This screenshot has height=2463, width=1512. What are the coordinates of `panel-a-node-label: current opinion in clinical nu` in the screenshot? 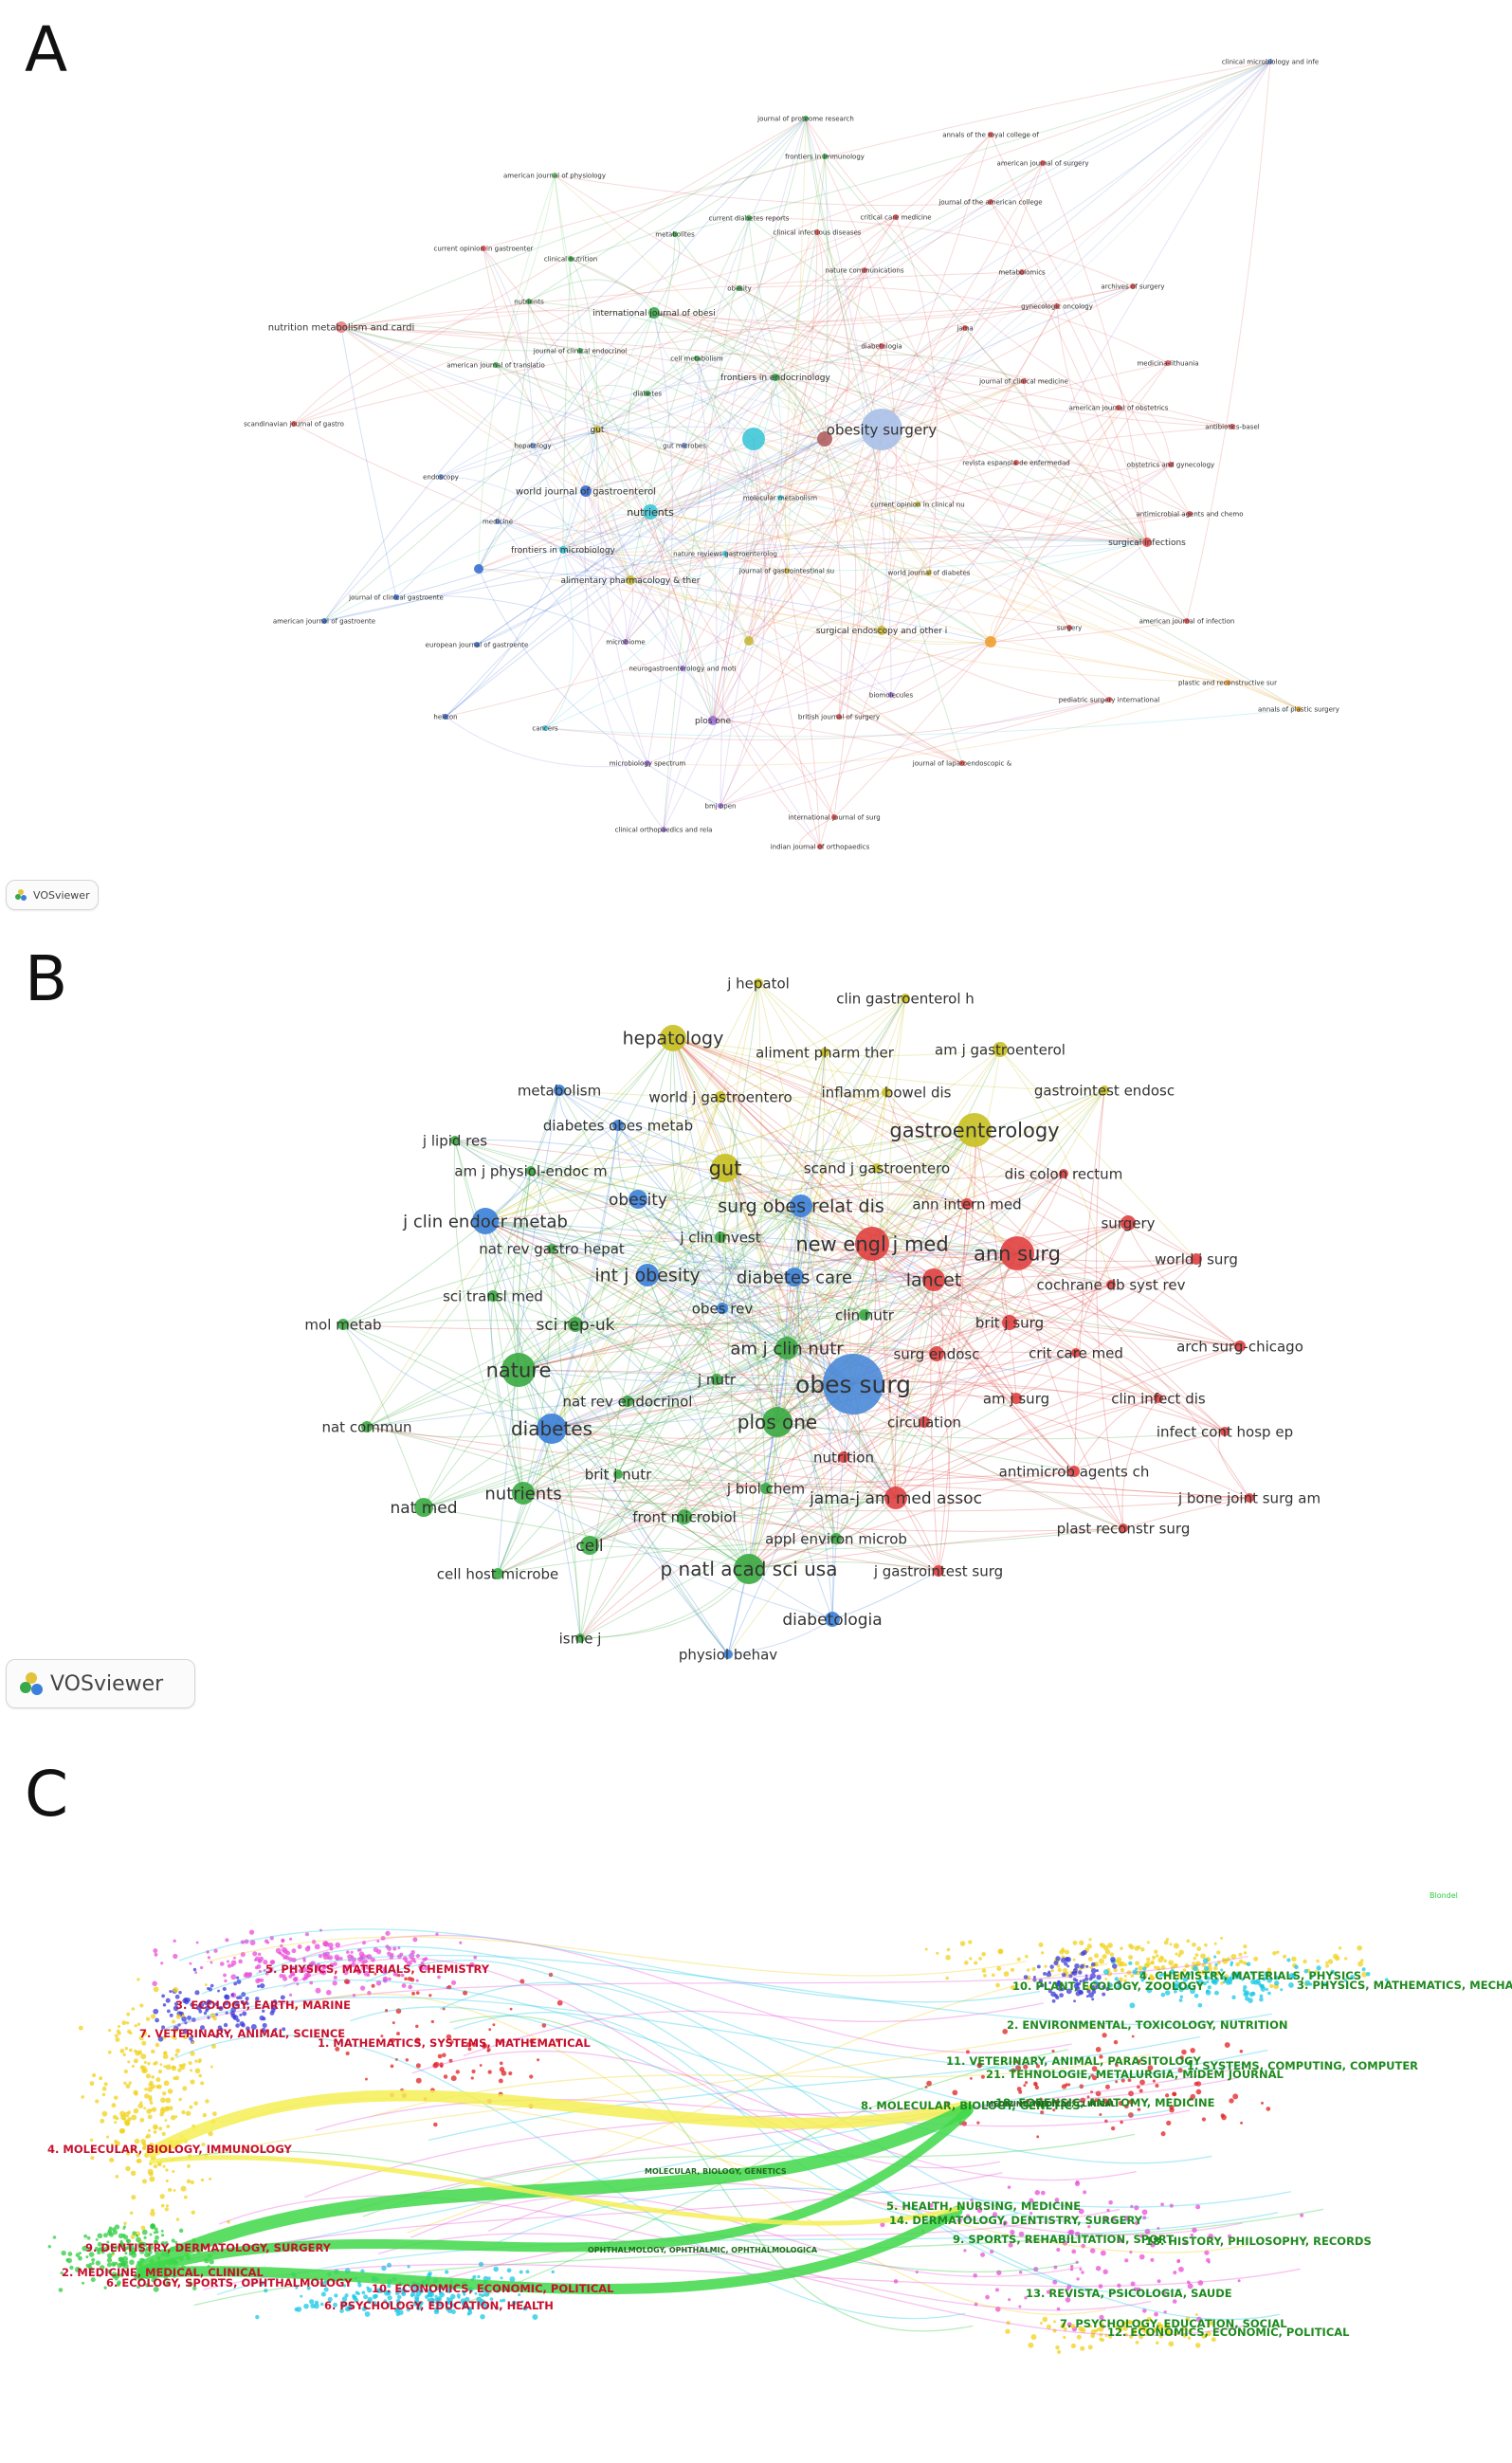 It's located at (917, 504).